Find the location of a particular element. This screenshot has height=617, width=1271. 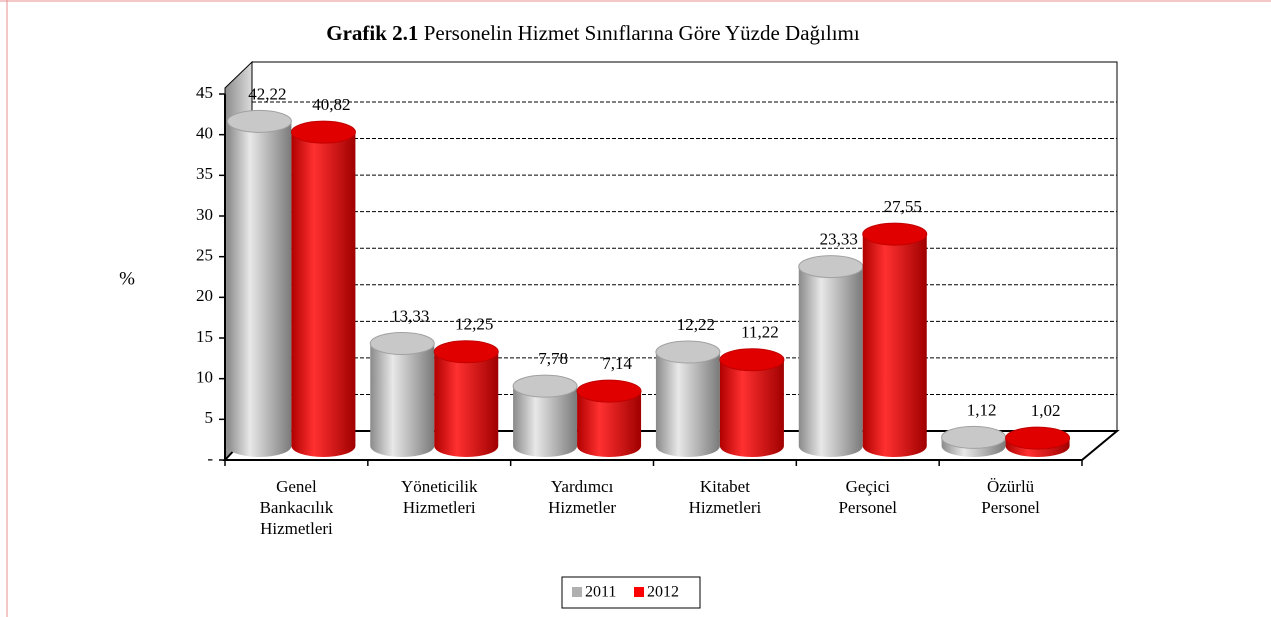

value-label: 13,33 is located at coordinates (410, 315).